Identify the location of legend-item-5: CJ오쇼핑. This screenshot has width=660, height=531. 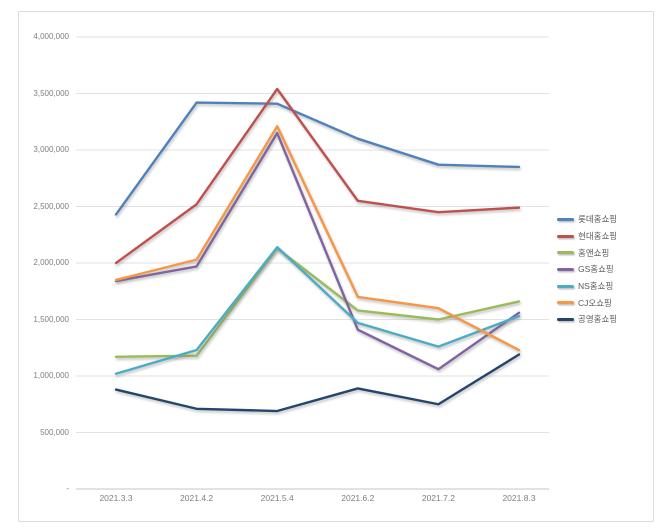
(604, 302).